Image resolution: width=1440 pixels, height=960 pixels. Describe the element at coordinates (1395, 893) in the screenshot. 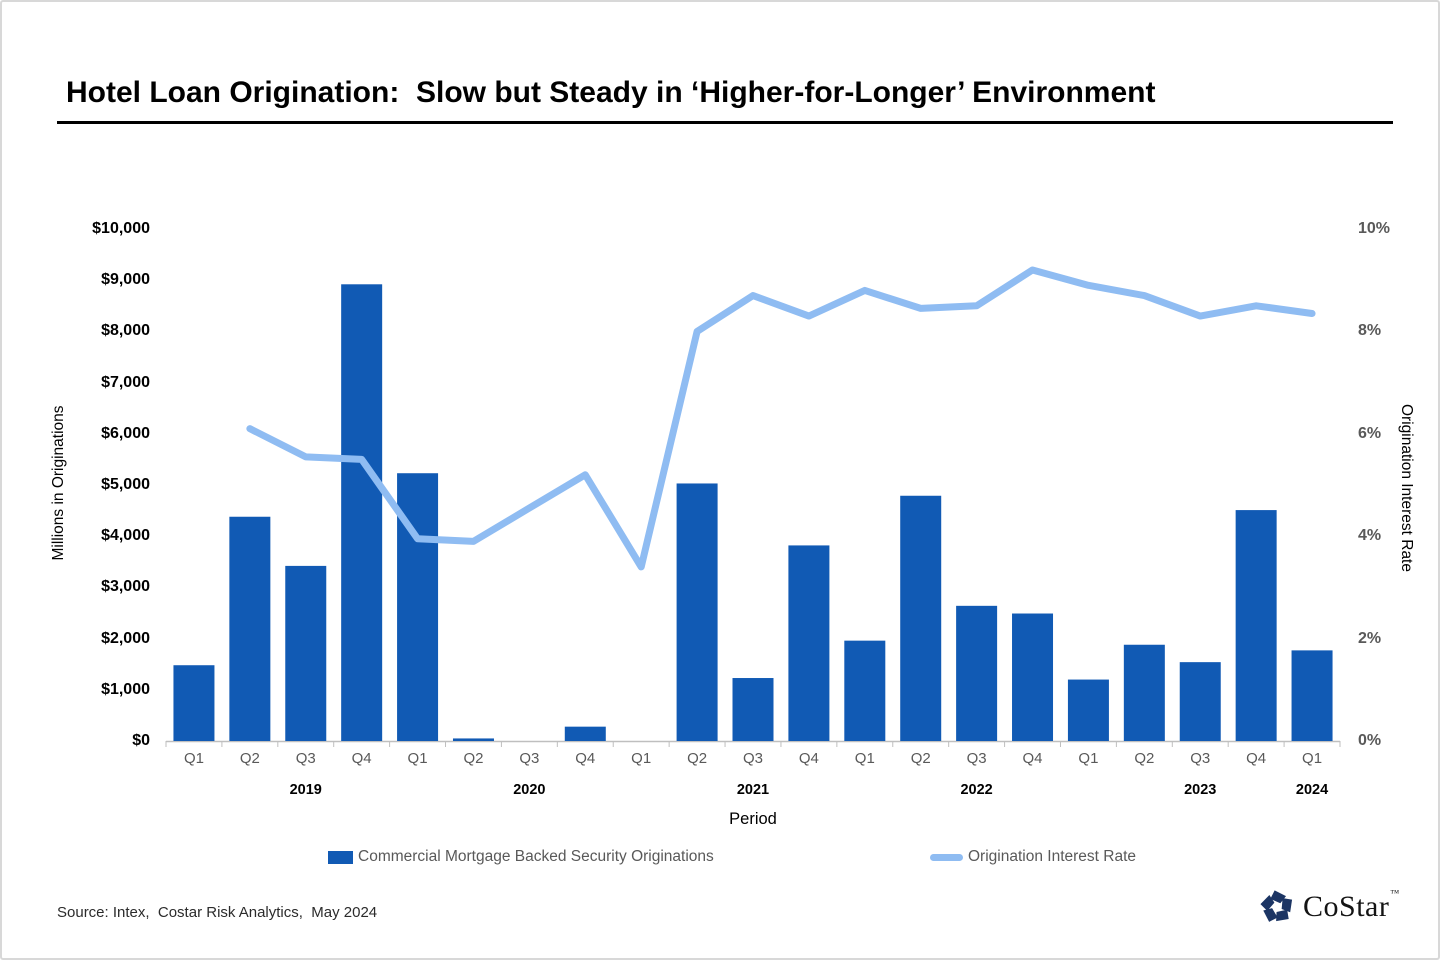

I see `trademark-symbol: ™` at that location.